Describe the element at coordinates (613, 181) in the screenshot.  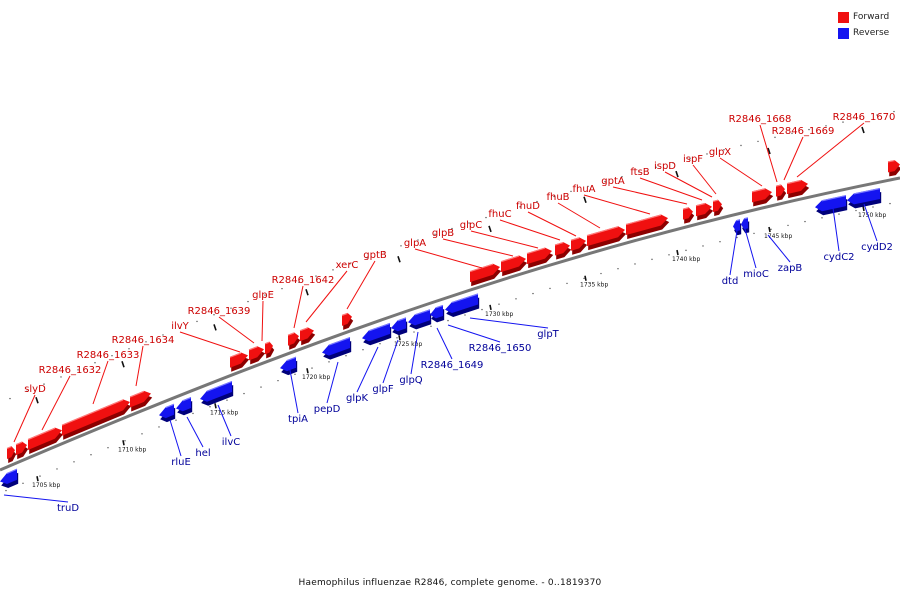
I see `gene-label-gpta: gptA` at that location.